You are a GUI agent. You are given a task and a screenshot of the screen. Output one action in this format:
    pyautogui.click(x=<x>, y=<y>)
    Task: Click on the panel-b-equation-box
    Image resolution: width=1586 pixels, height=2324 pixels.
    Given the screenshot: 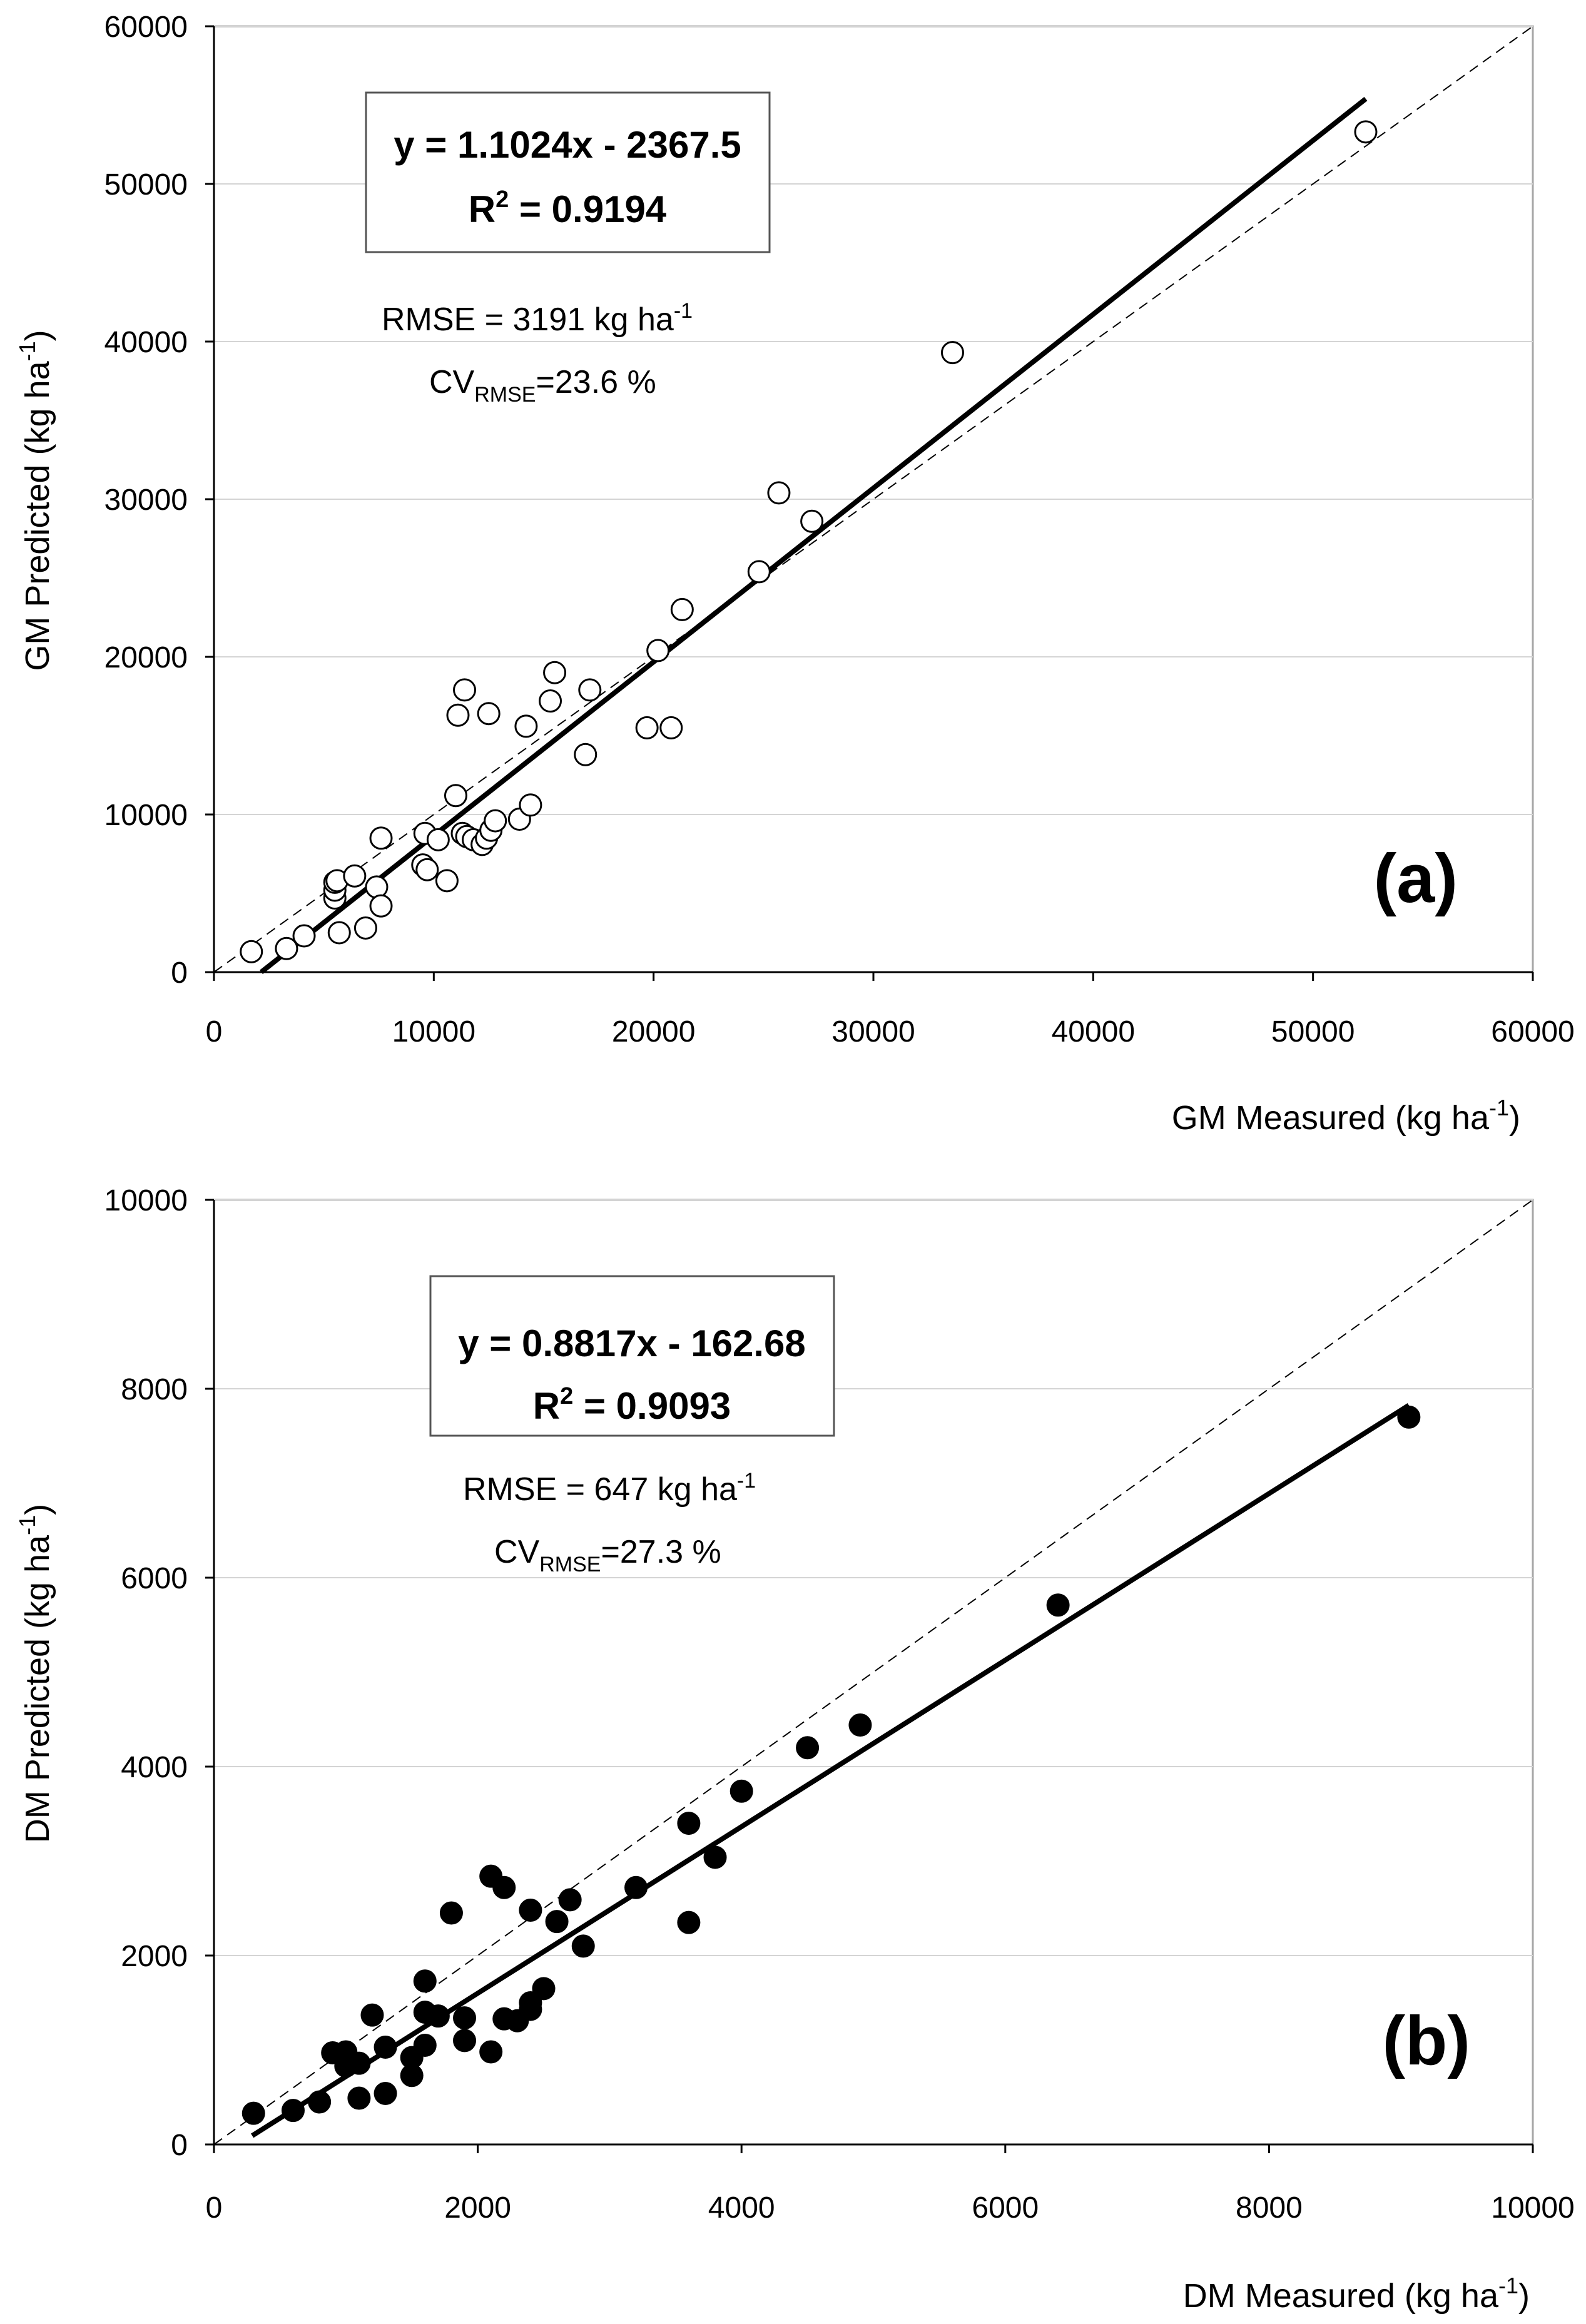 What is the action you would take?
    pyautogui.click(x=632, y=1356)
    